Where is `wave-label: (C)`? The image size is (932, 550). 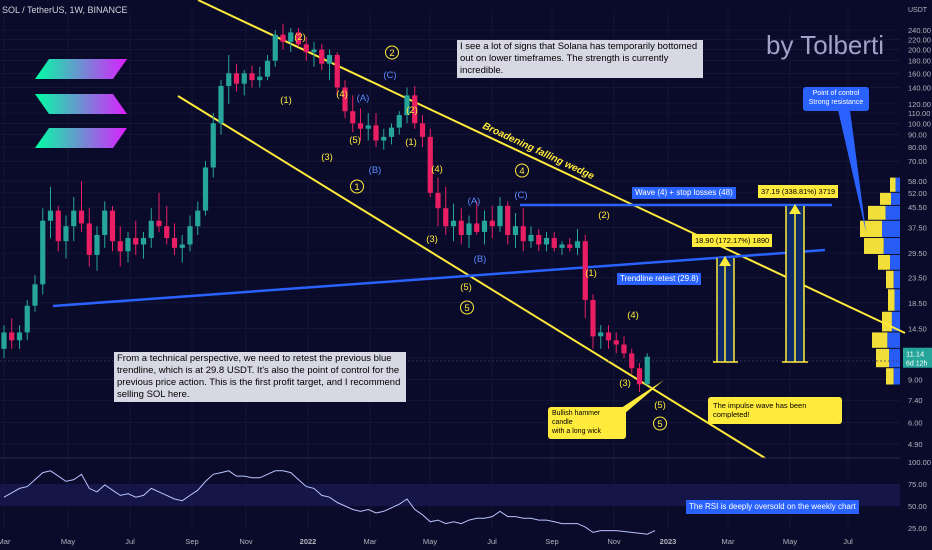
wave-label: (C) is located at coordinates (389, 75).